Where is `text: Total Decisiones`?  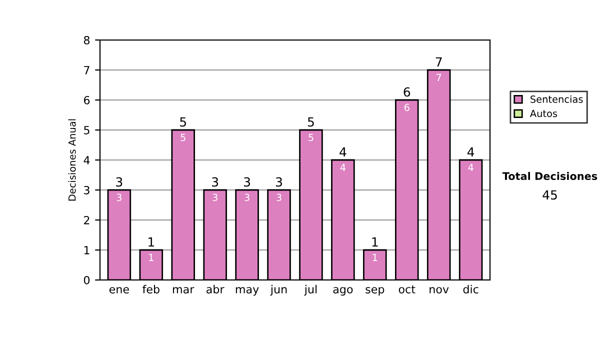 text: Total Decisiones is located at coordinates (550, 176).